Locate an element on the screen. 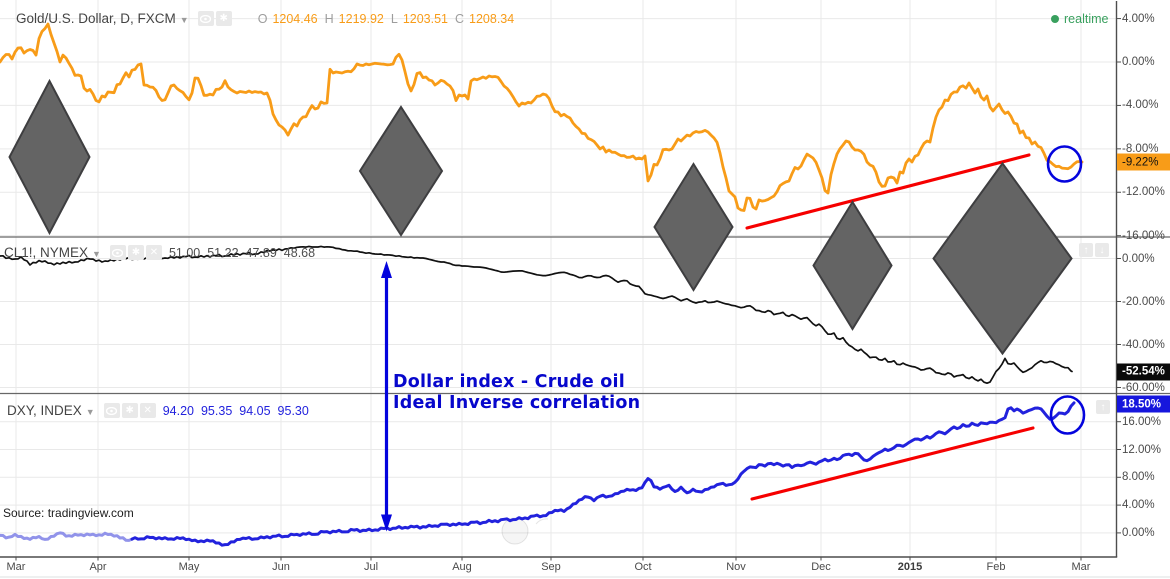  watermark-arc is located at coordinates (542, 521).